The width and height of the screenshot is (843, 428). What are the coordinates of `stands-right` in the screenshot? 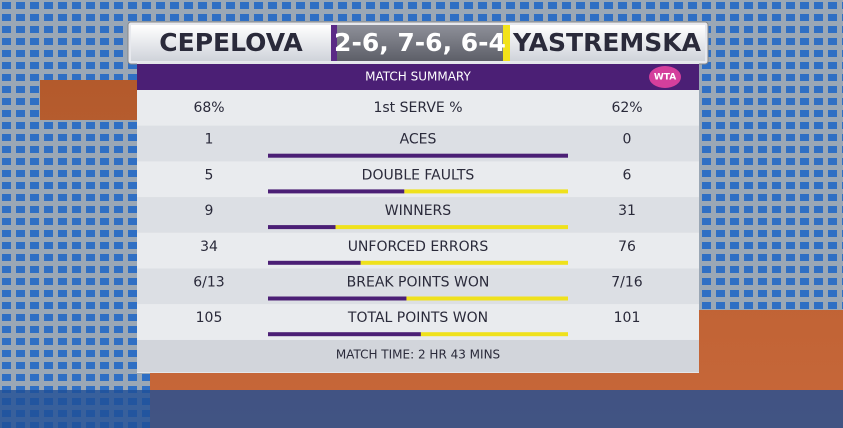 It's located at (766, 195).